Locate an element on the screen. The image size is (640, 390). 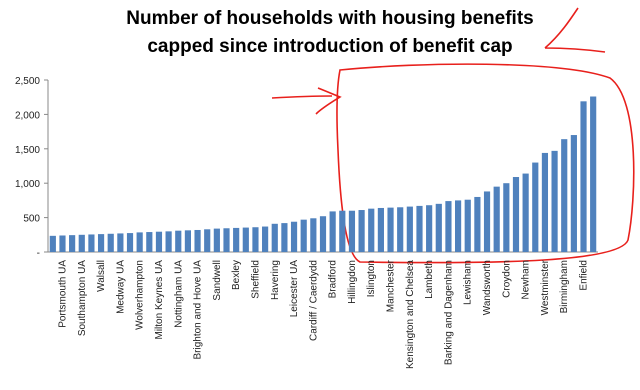
x-tick-label: Nottingham UA is located at coordinates (178, 294).